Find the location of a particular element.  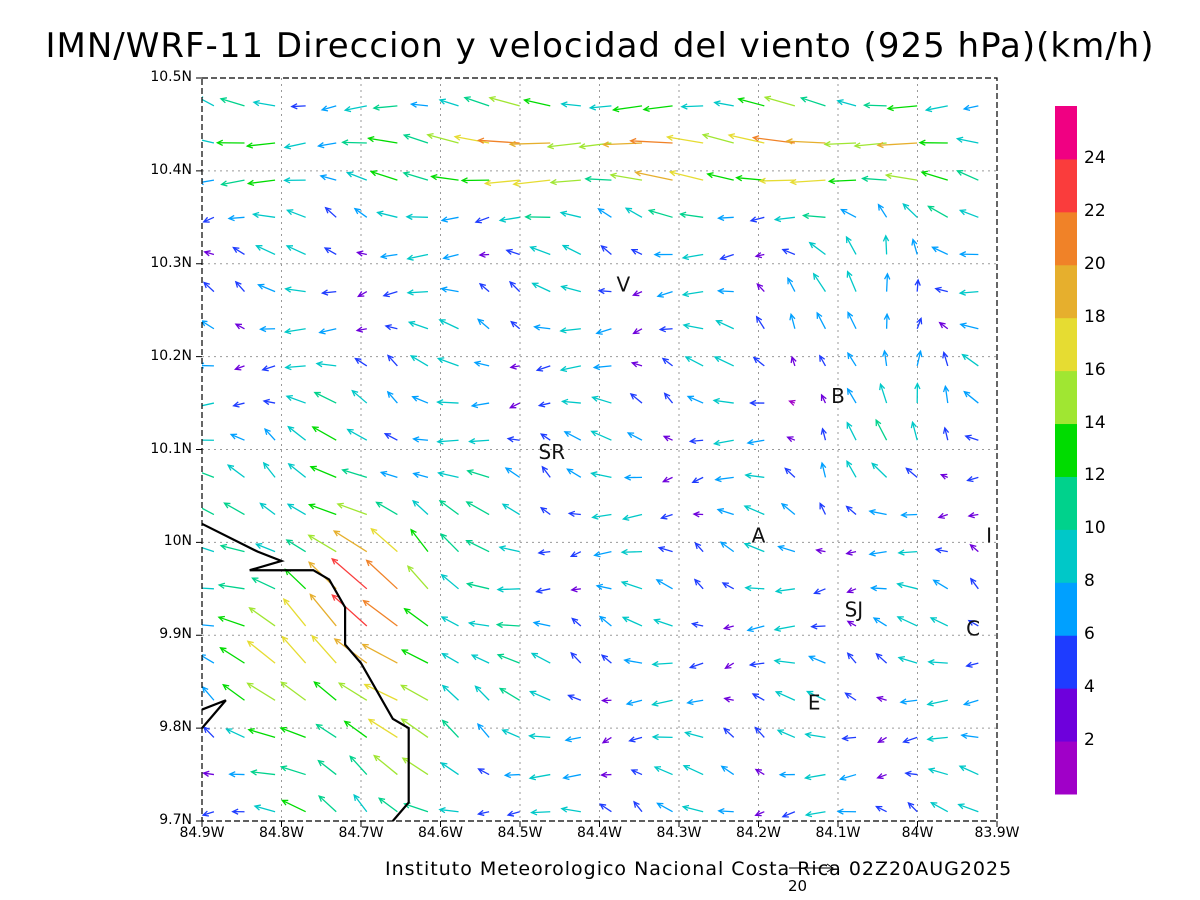

colorbar-label: 14 is located at coordinates (1095, 422).